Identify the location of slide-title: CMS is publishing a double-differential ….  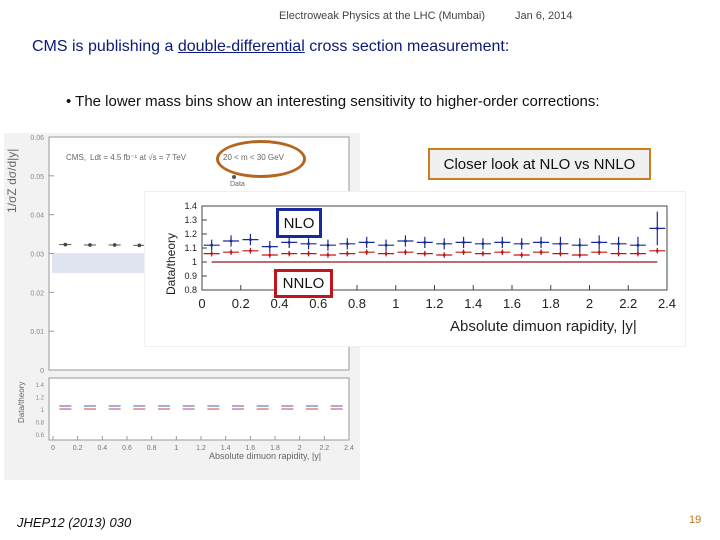
(270, 47).